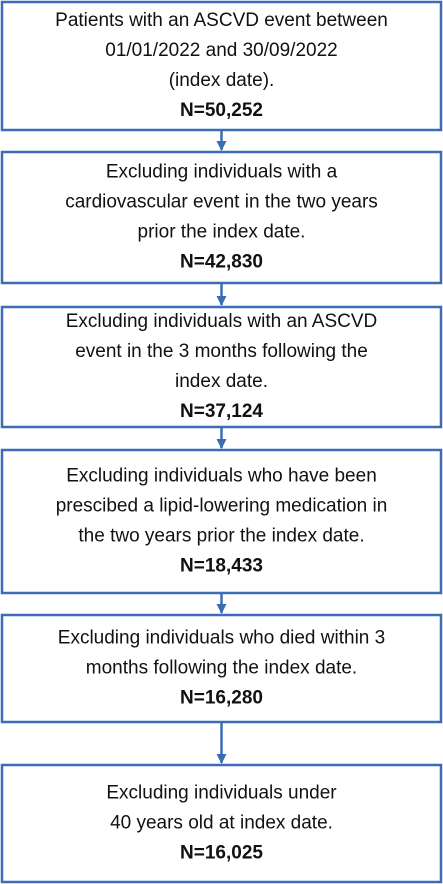  Describe the element at coordinates (222, 80) in the screenshot. I see `box-text: (index date).` at that location.